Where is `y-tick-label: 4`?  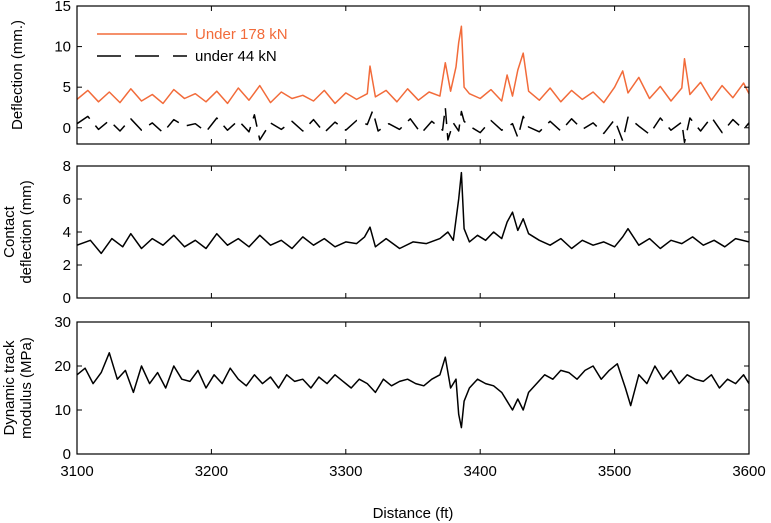
y-tick-label: 4 is located at coordinates (67, 232).